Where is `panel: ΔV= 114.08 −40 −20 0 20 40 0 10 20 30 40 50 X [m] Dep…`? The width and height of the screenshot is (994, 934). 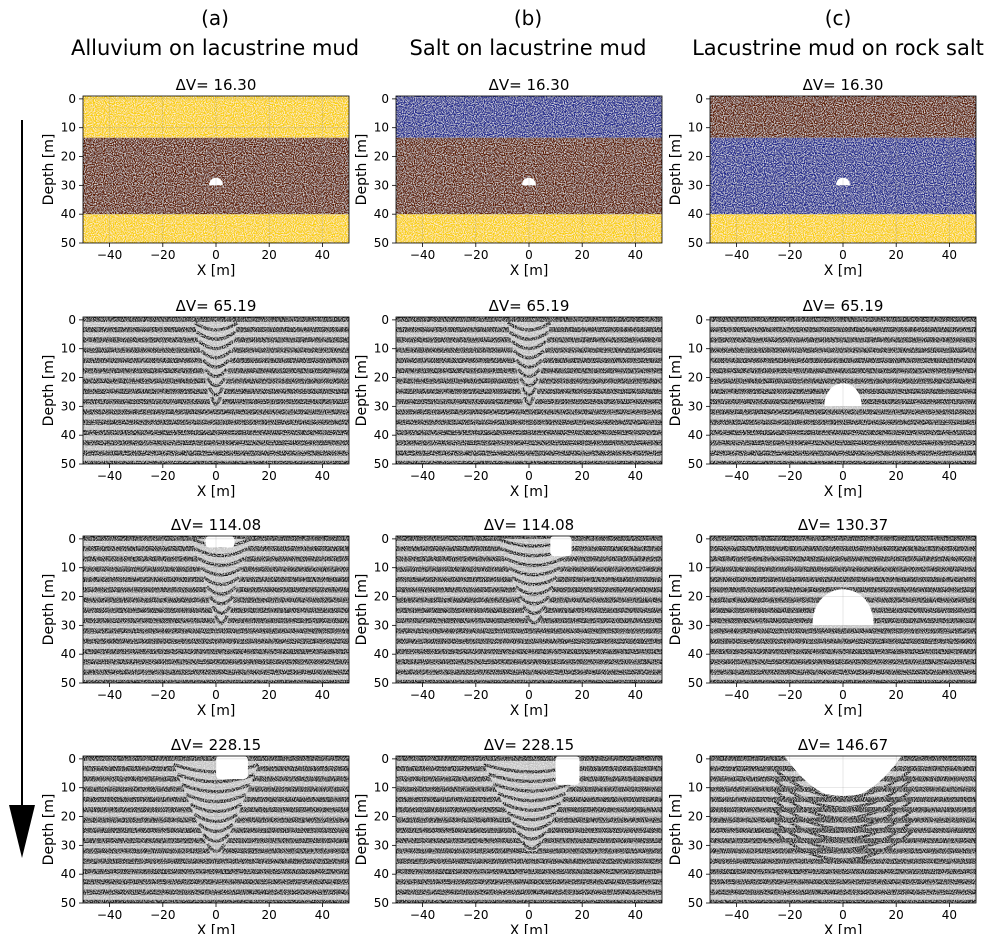 panel: ΔV= 114.08 −40 −20 0 20 40 0 10 20 30 40 50 X [m] Dep… is located at coordinates (508, 617).